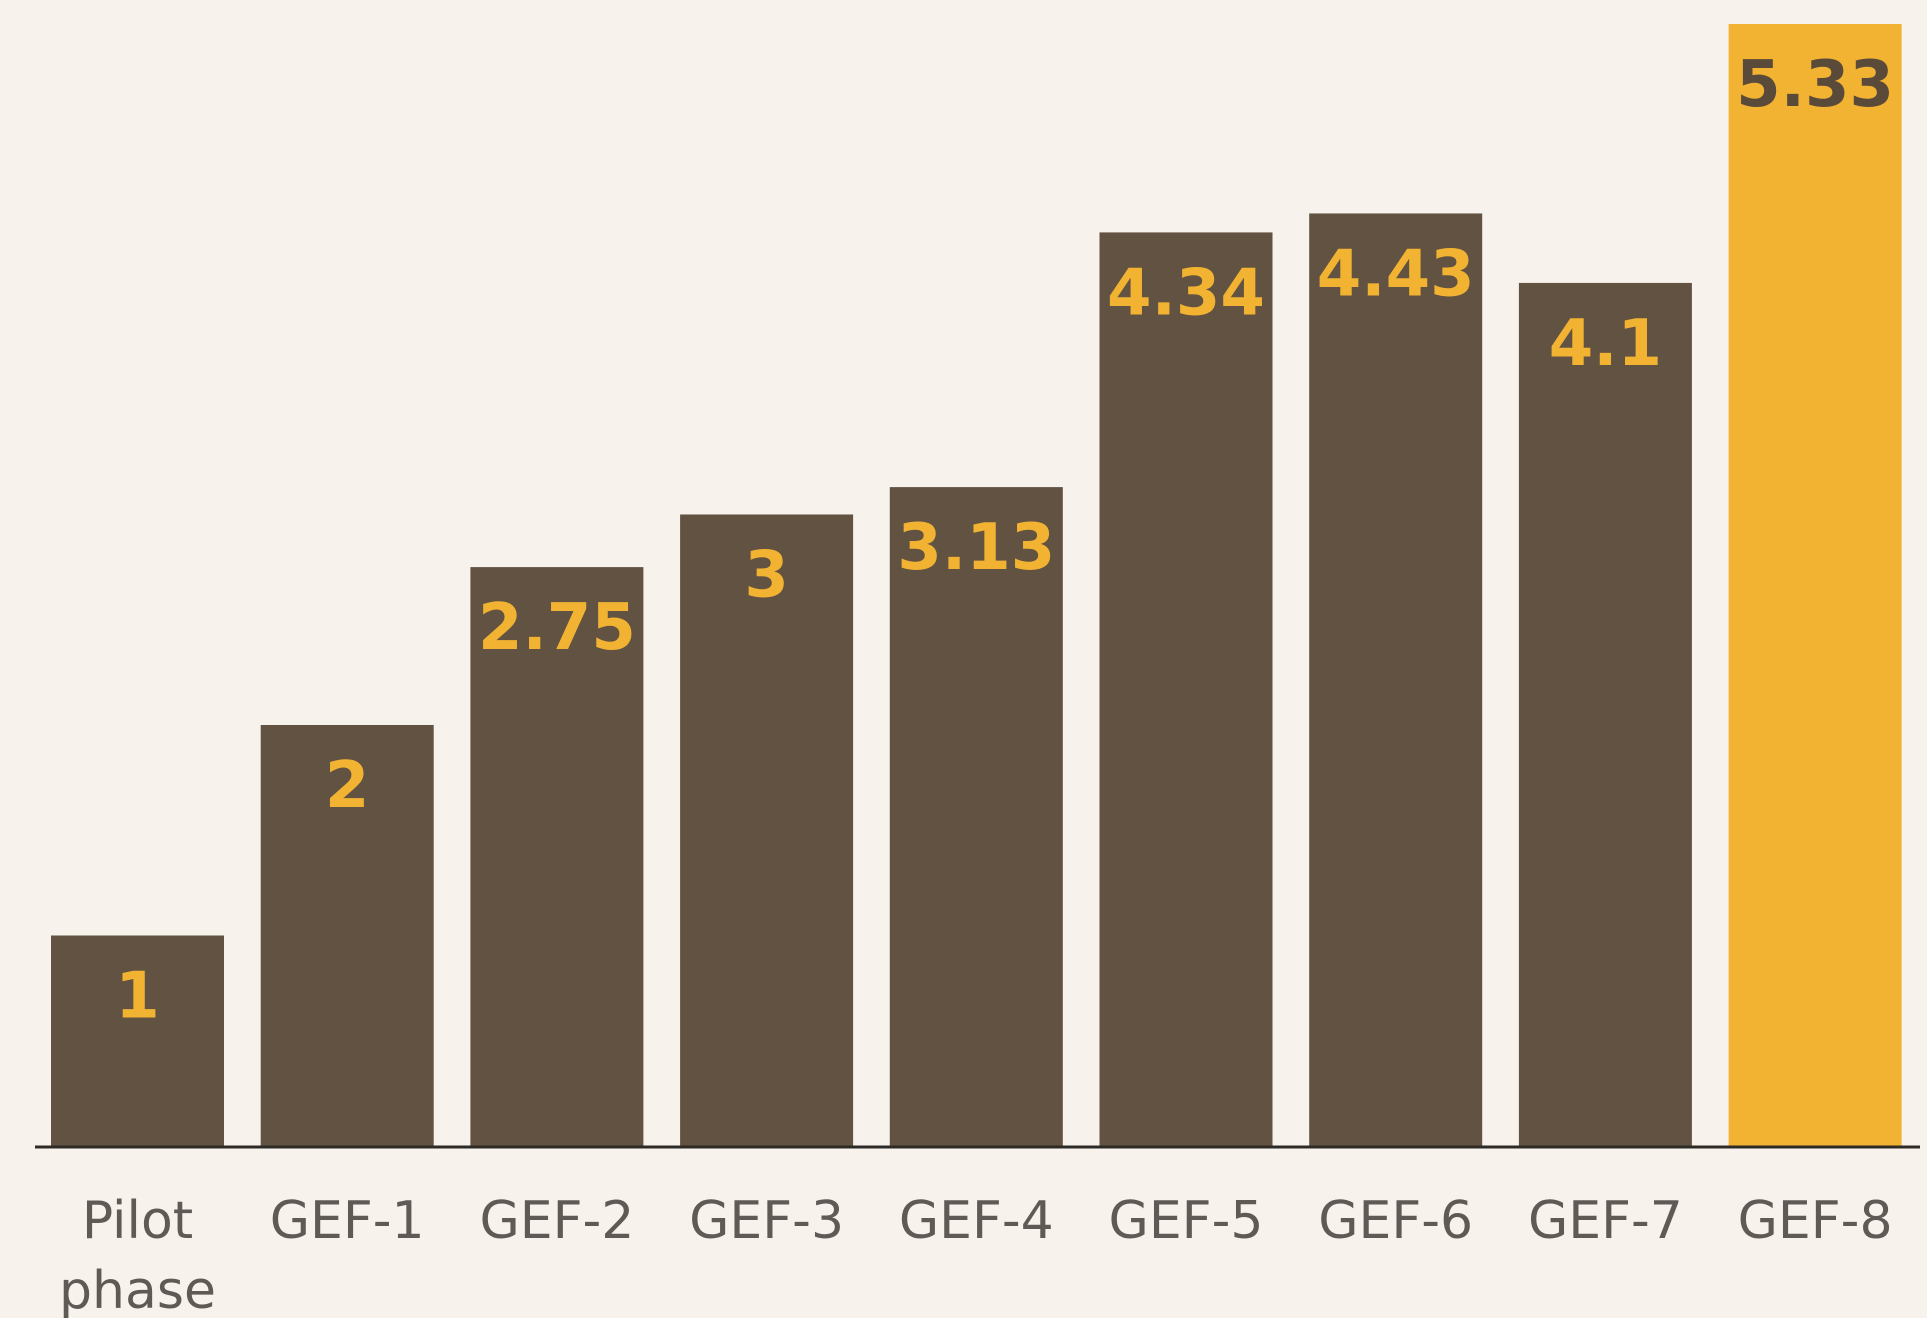 This screenshot has height=1318, width=1927. What do you see at coordinates (766, 575) in the screenshot?
I see `bar-value-label-3: 3` at bounding box center [766, 575].